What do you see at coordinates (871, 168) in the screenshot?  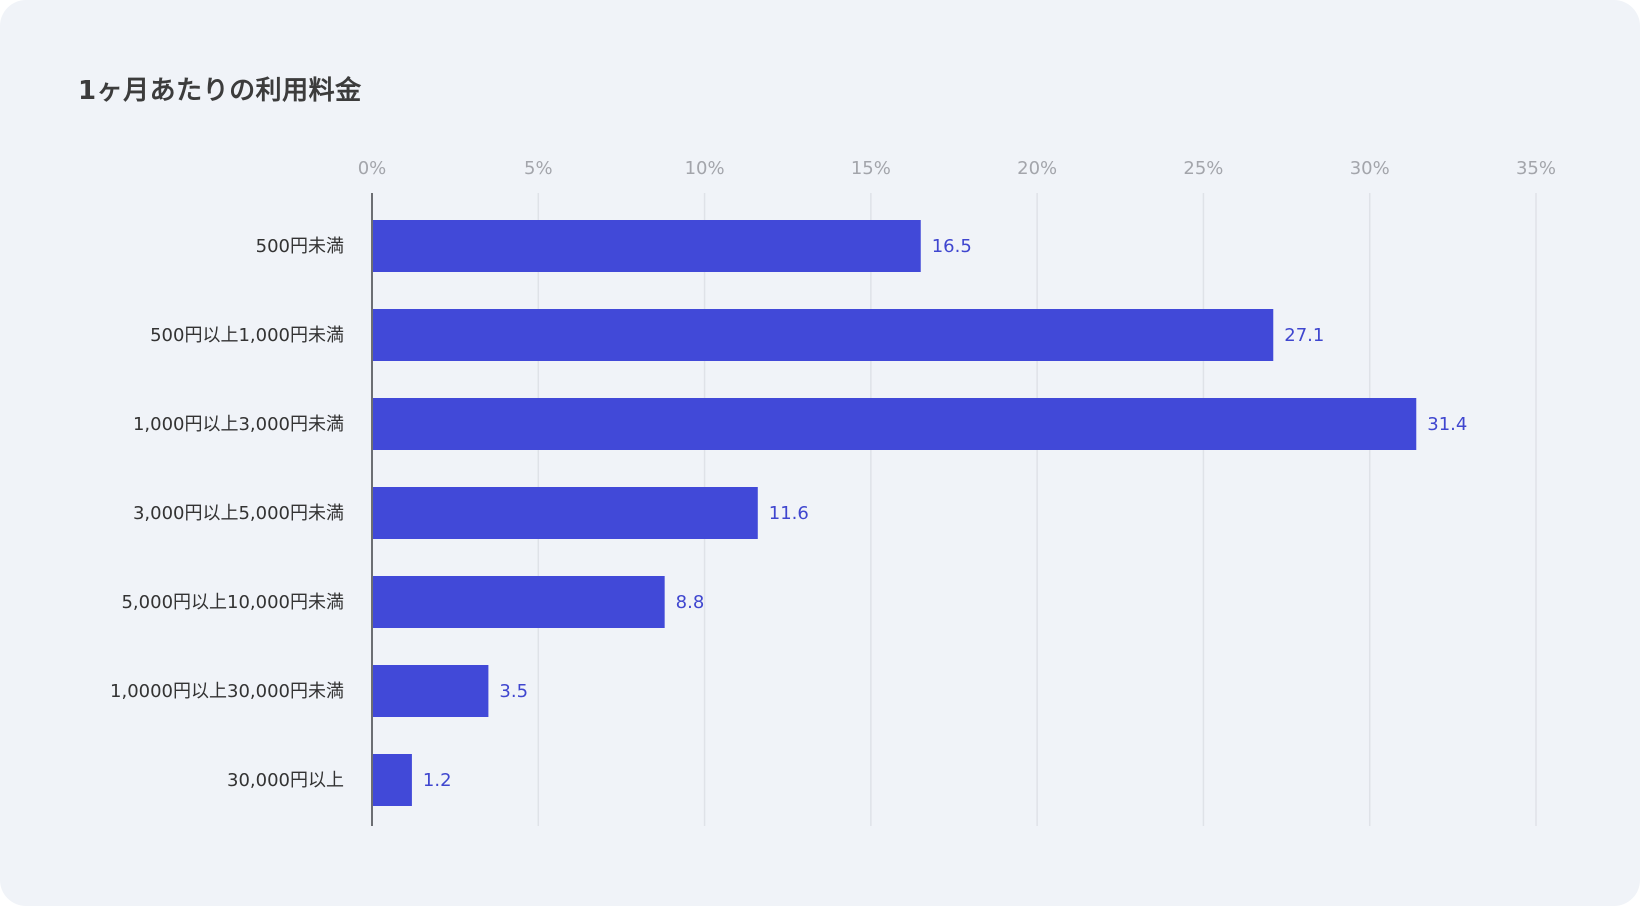 I see `x-tick-label: 15%` at bounding box center [871, 168].